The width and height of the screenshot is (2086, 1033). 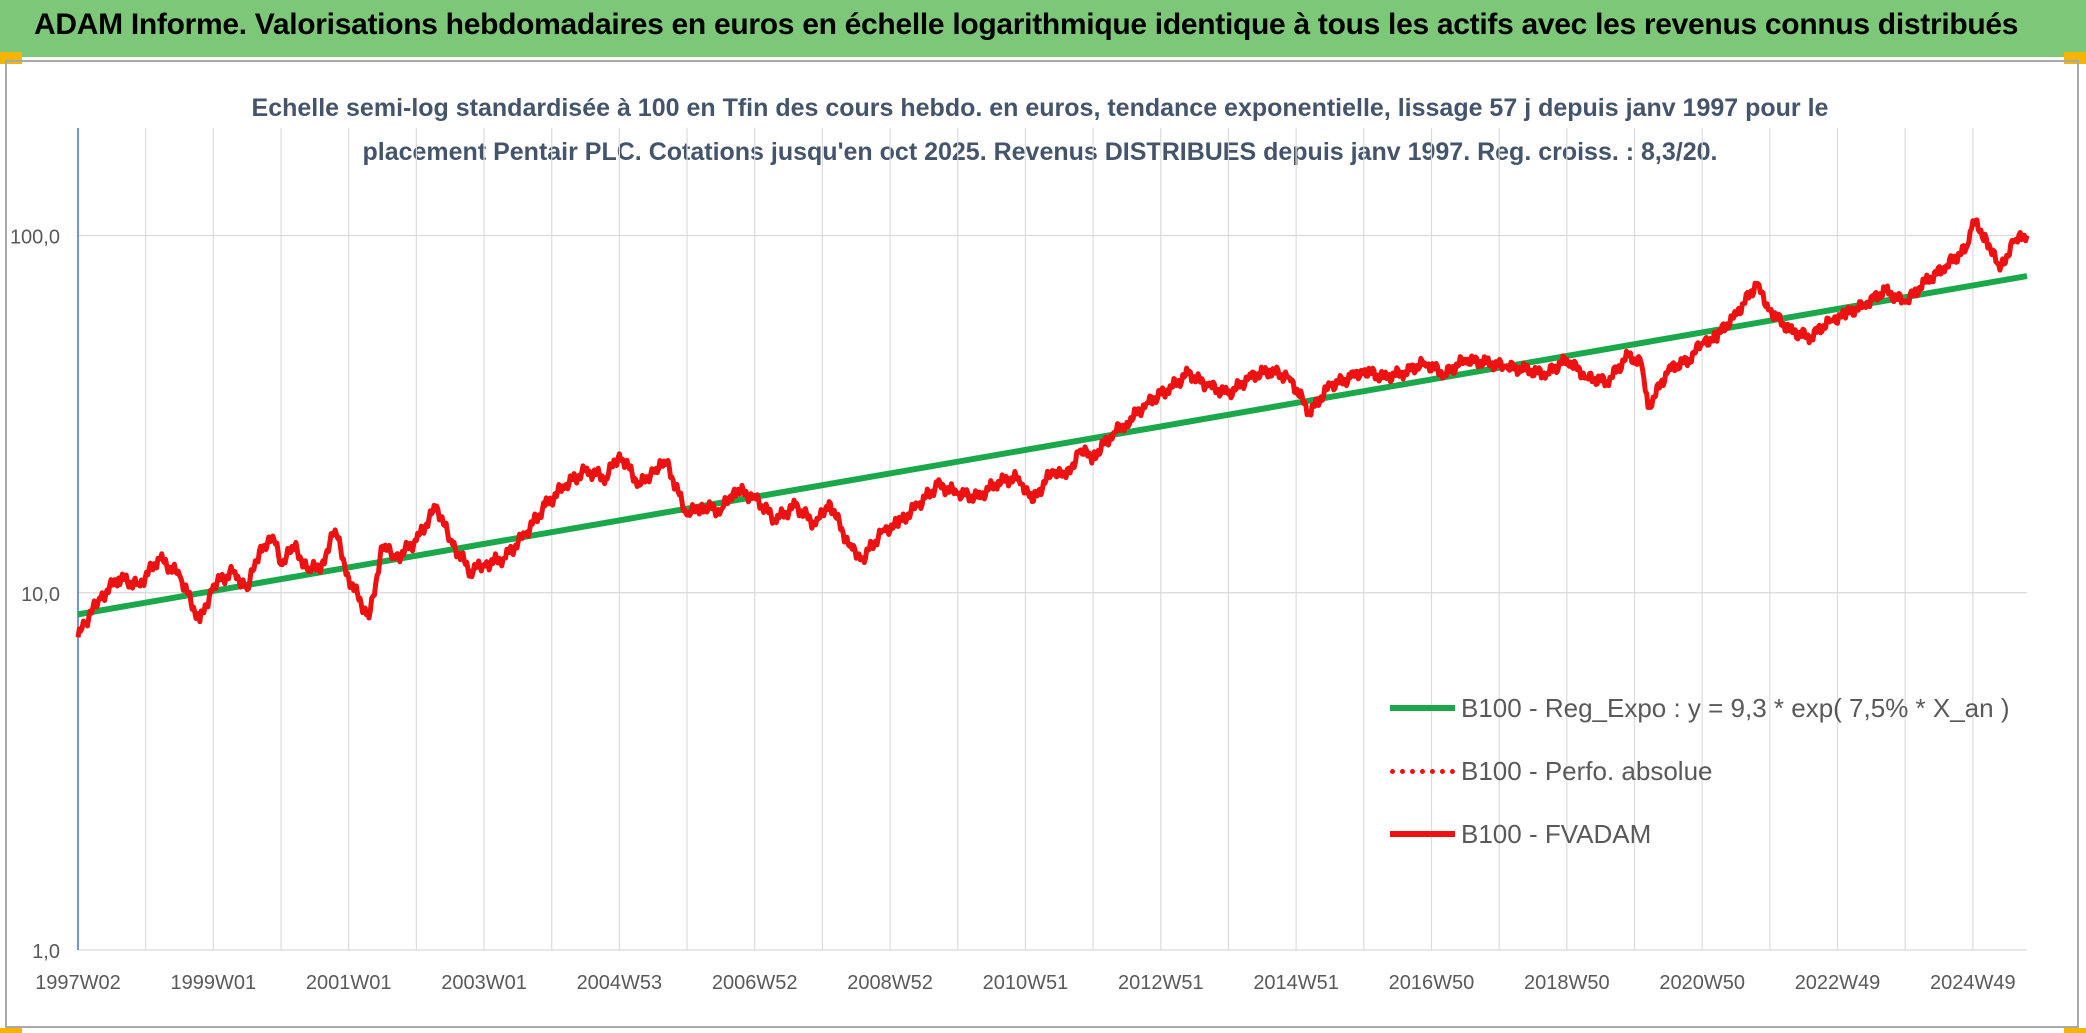 What do you see at coordinates (620, 983) in the screenshot?
I see `x-tick-label: 2004W53` at bounding box center [620, 983].